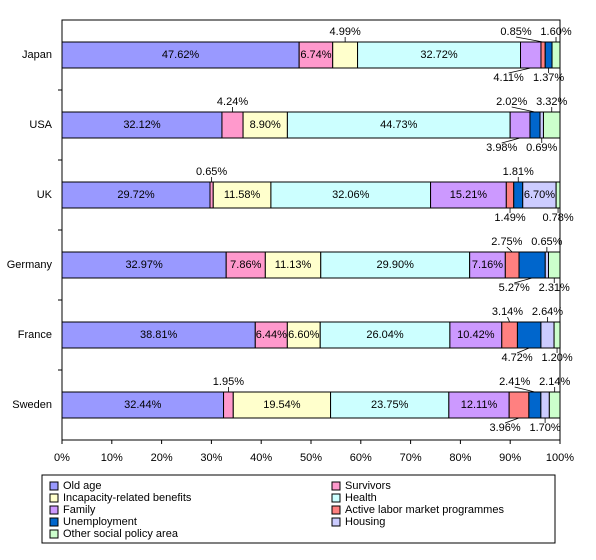 This screenshot has height=560, width=596. I want to click on x-tick-label: 90%, so click(510, 458).